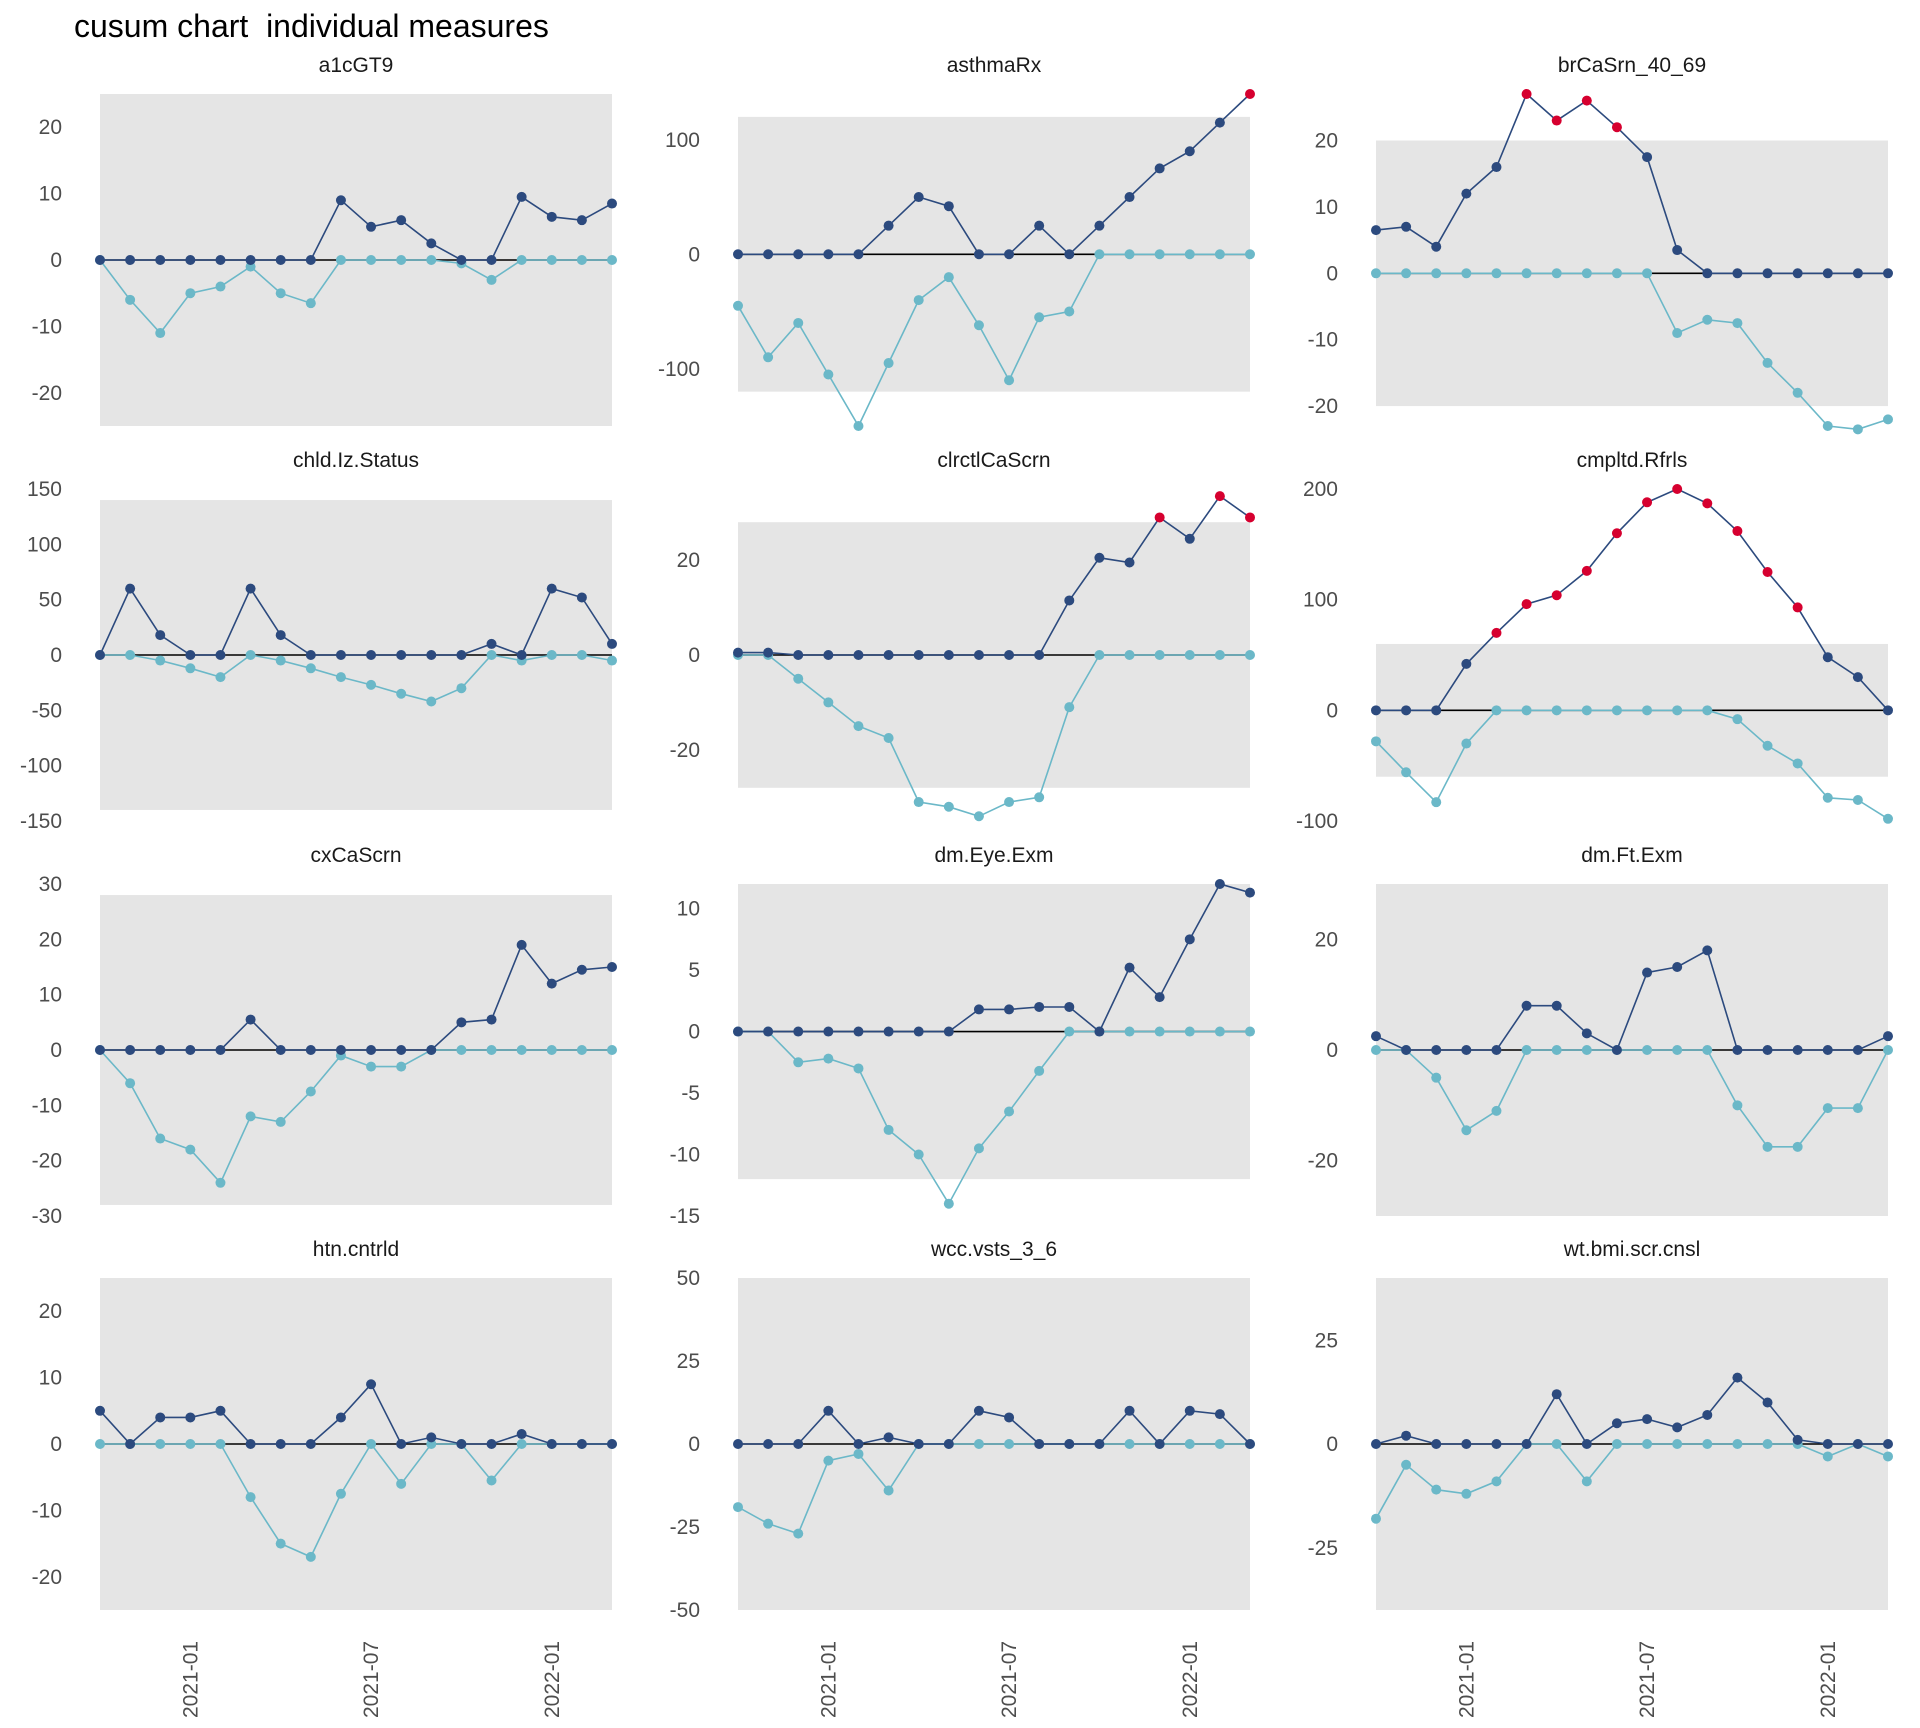 This screenshot has width=1920, height=1728. What do you see at coordinates (324, 1036) in the screenshot?
I see `panel-cxCaScrn: cxCaScrn -30 -20 -10 0 10 20 30` at bounding box center [324, 1036].